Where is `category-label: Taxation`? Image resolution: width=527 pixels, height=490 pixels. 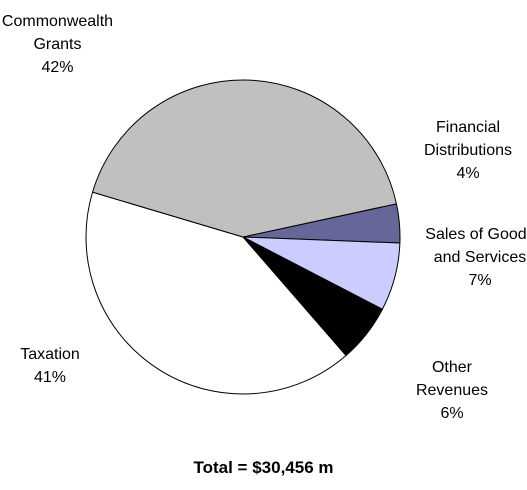
category-label: Taxation is located at coordinates (50, 354).